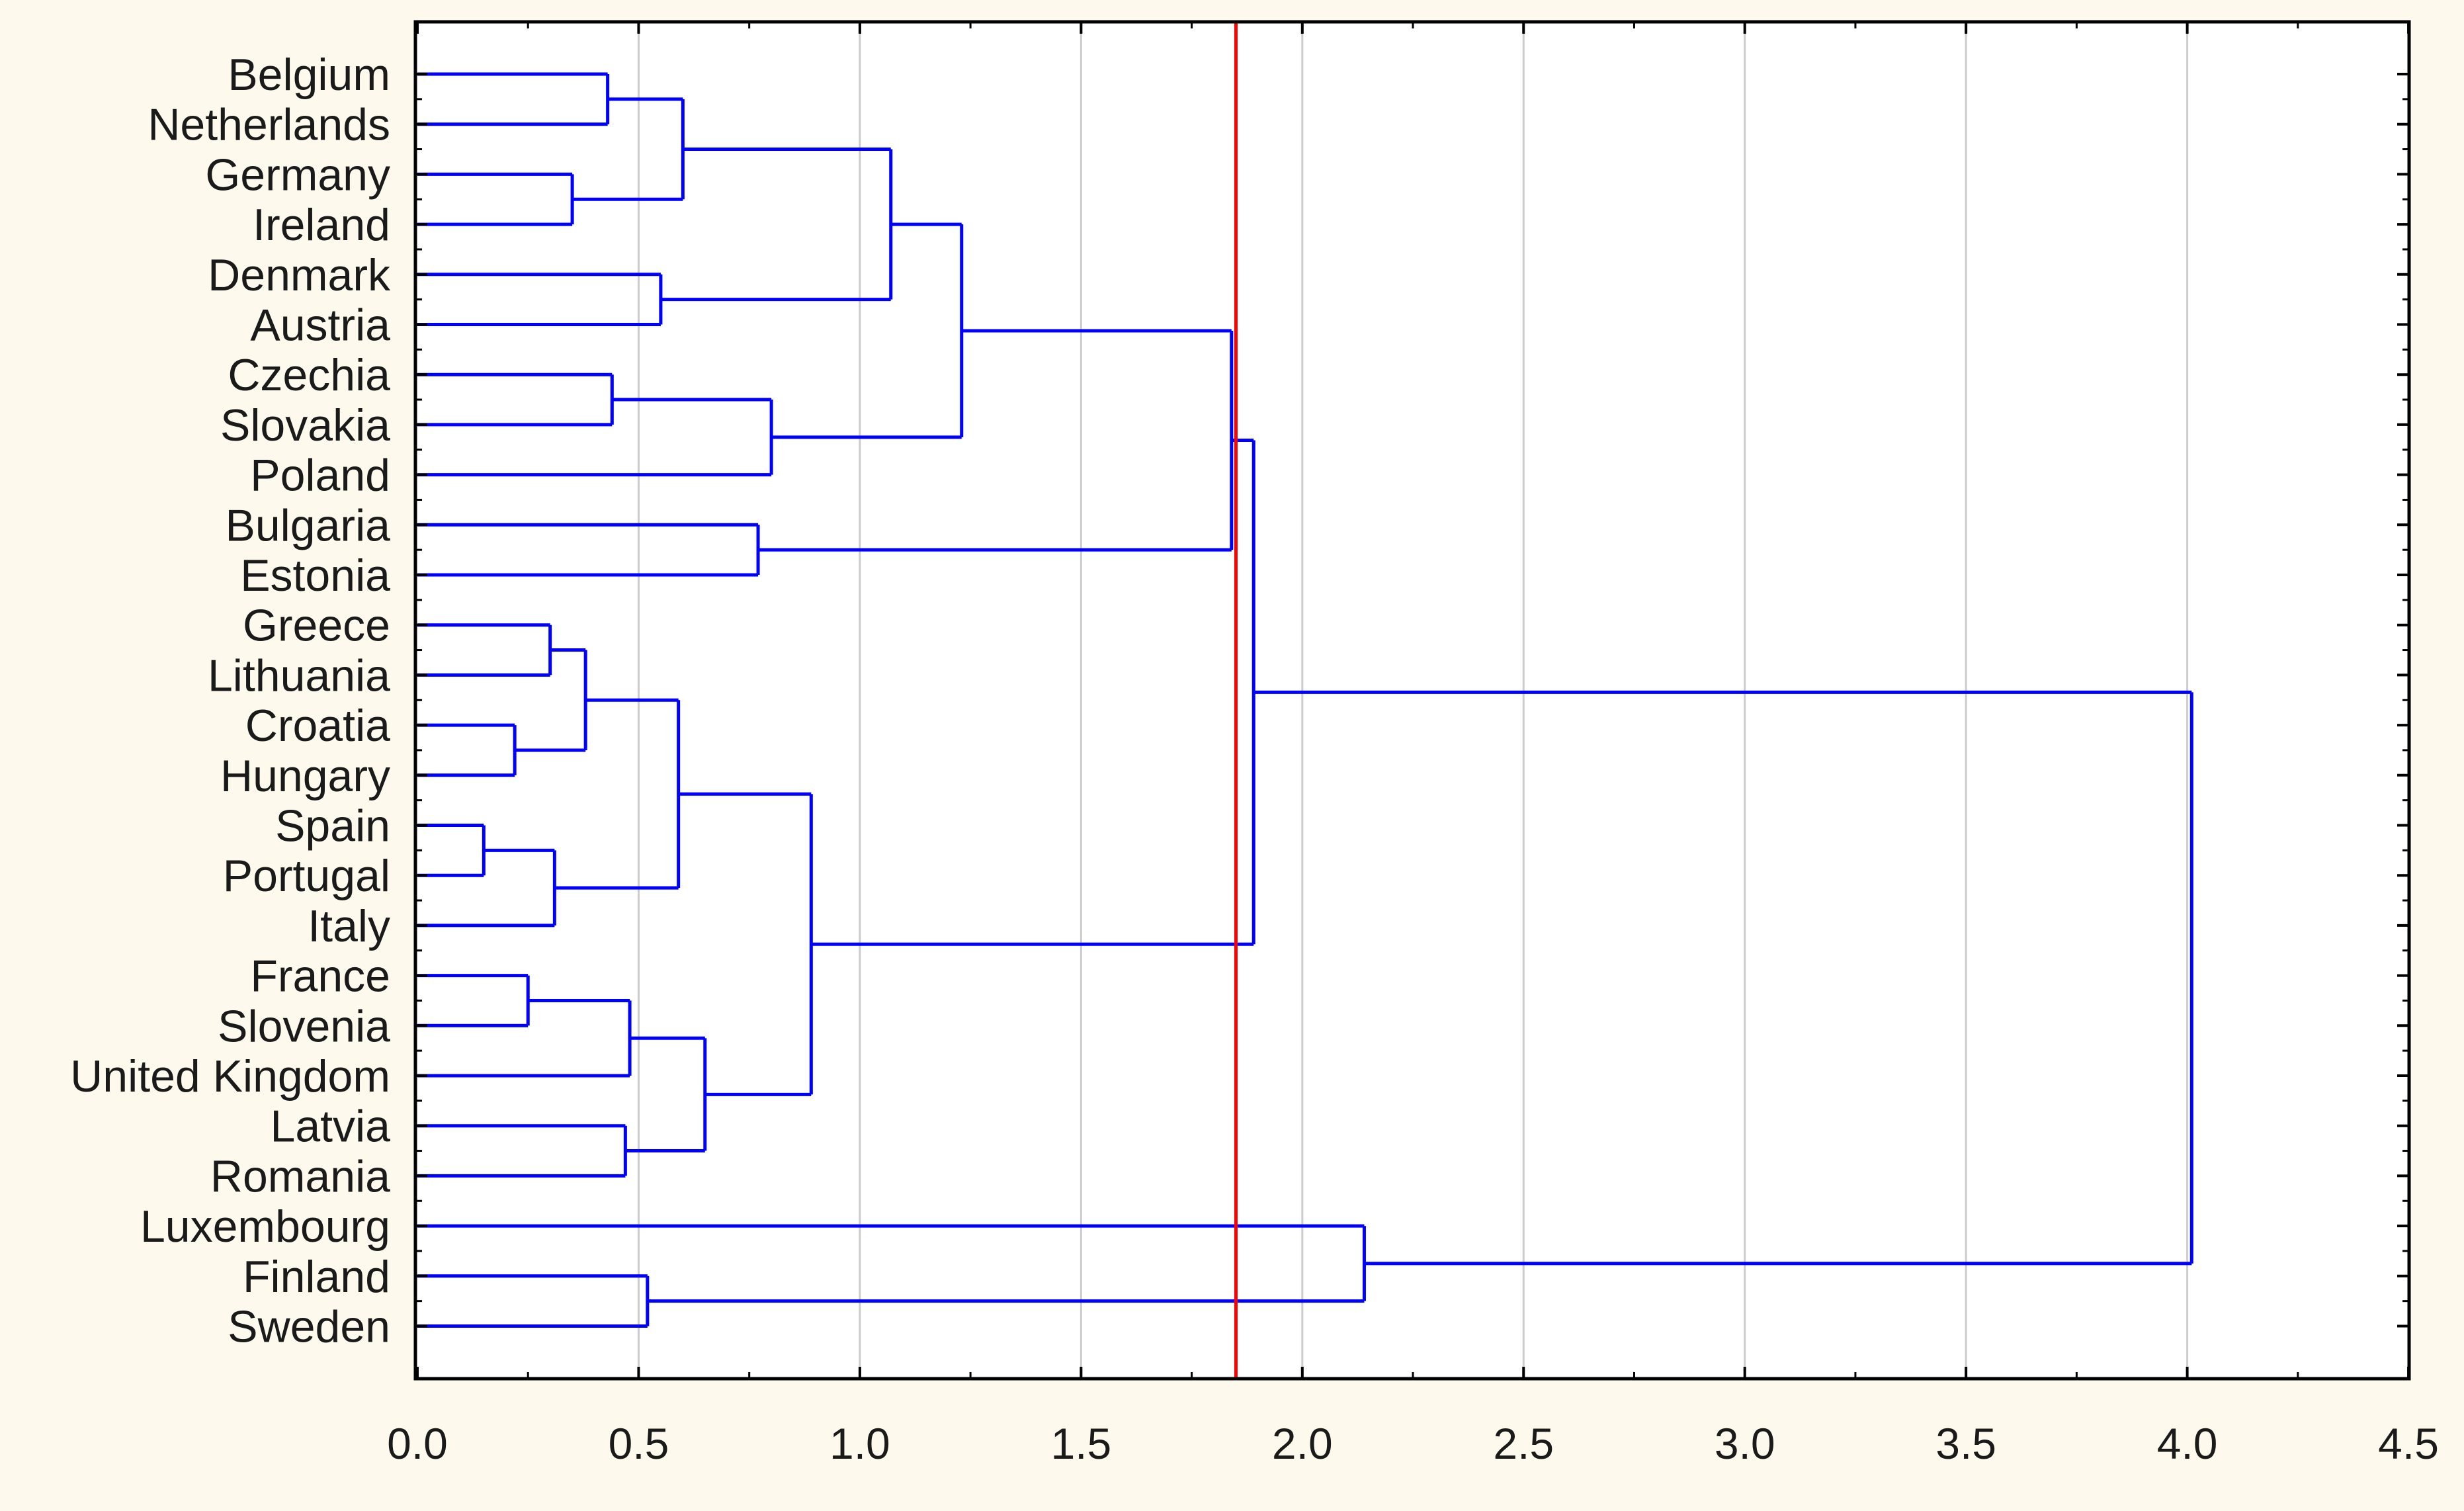  I want to click on leaf-label: Finland, so click(316, 1277).